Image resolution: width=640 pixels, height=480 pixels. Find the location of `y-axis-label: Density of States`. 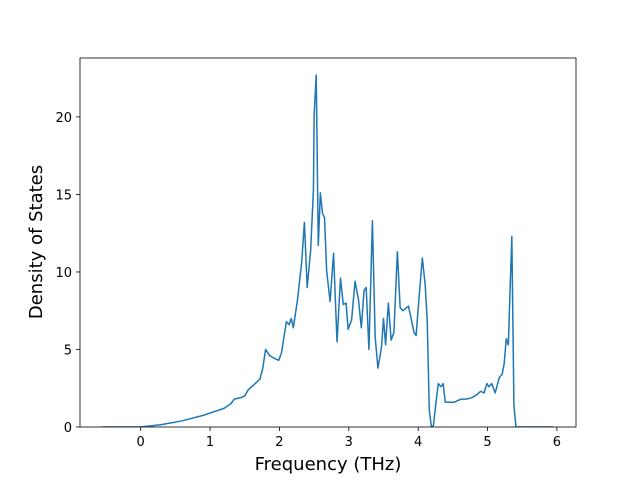

y-axis-label: Density of States is located at coordinates (36, 242).